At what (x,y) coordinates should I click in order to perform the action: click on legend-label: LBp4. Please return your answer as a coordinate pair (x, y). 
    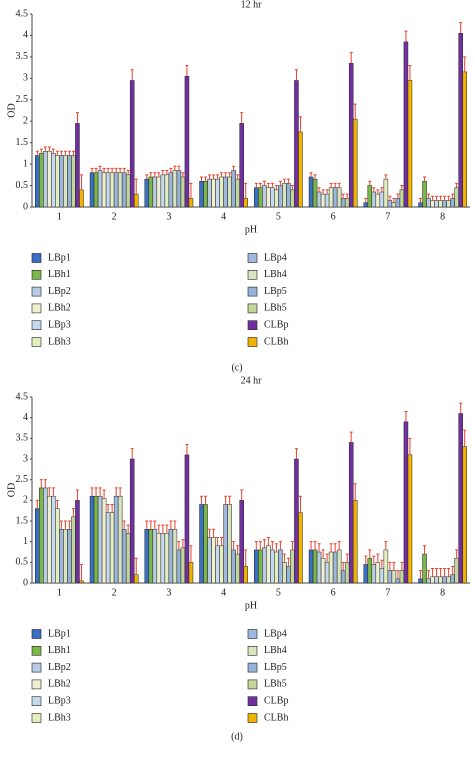
    Looking at the image, I should click on (275, 257).